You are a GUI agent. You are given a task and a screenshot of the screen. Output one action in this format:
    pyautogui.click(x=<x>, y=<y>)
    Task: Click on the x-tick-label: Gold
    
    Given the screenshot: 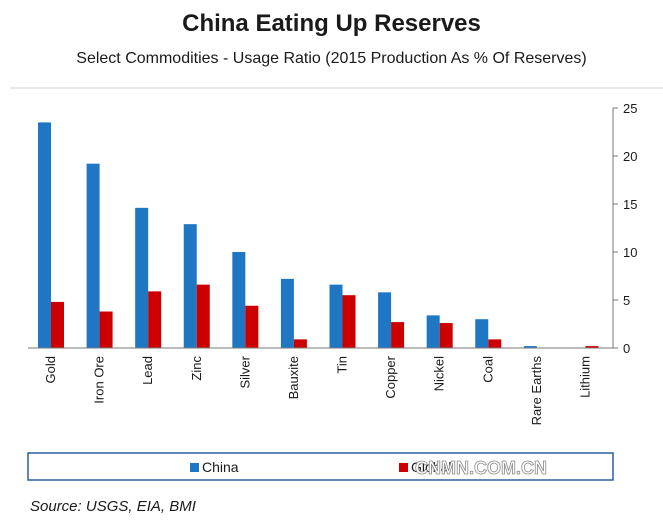 What is the action you would take?
    pyautogui.click(x=50, y=369)
    